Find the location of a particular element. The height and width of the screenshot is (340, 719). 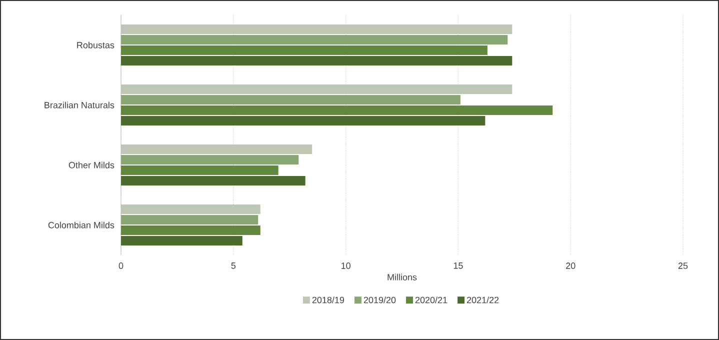

y-tick-label: Other Milds is located at coordinates (91, 165).